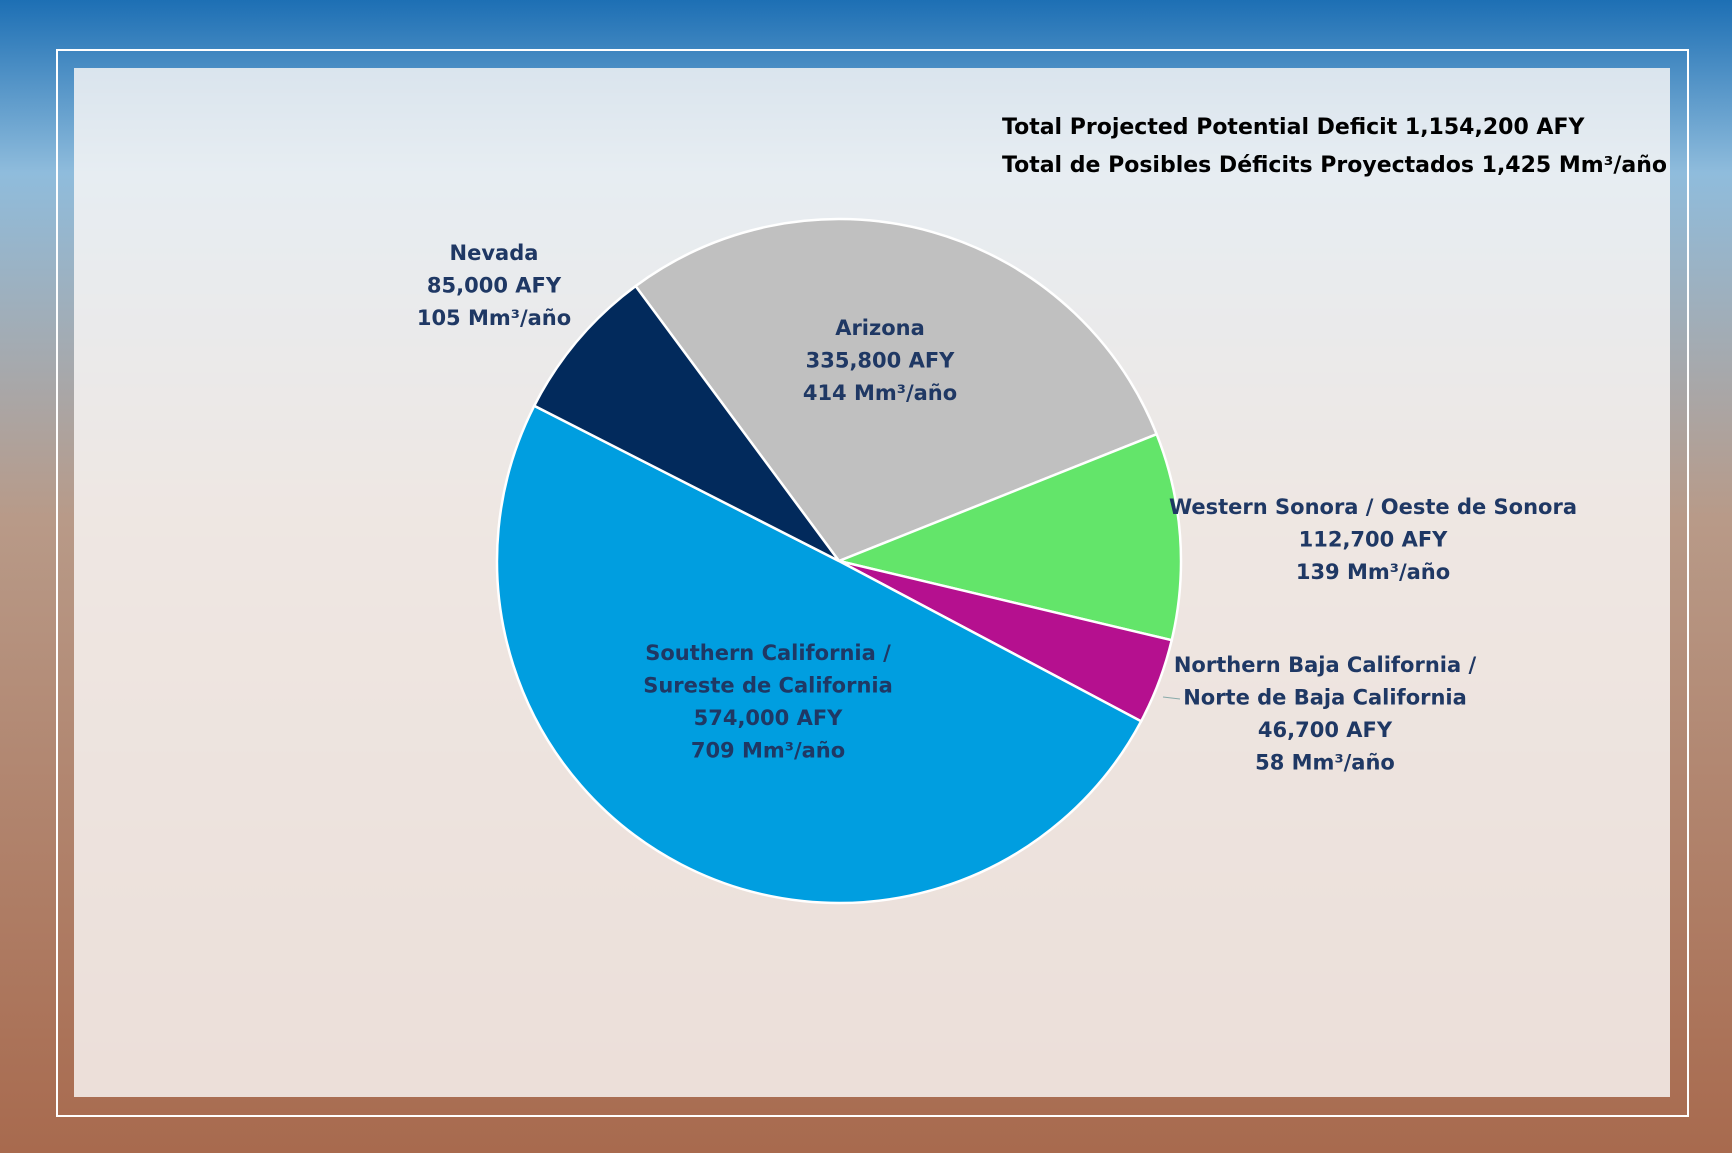 This screenshot has width=1732, height=1153. What do you see at coordinates (1373, 572) in the screenshot?
I see `metric-label: 139 Mm³/año` at bounding box center [1373, 572].